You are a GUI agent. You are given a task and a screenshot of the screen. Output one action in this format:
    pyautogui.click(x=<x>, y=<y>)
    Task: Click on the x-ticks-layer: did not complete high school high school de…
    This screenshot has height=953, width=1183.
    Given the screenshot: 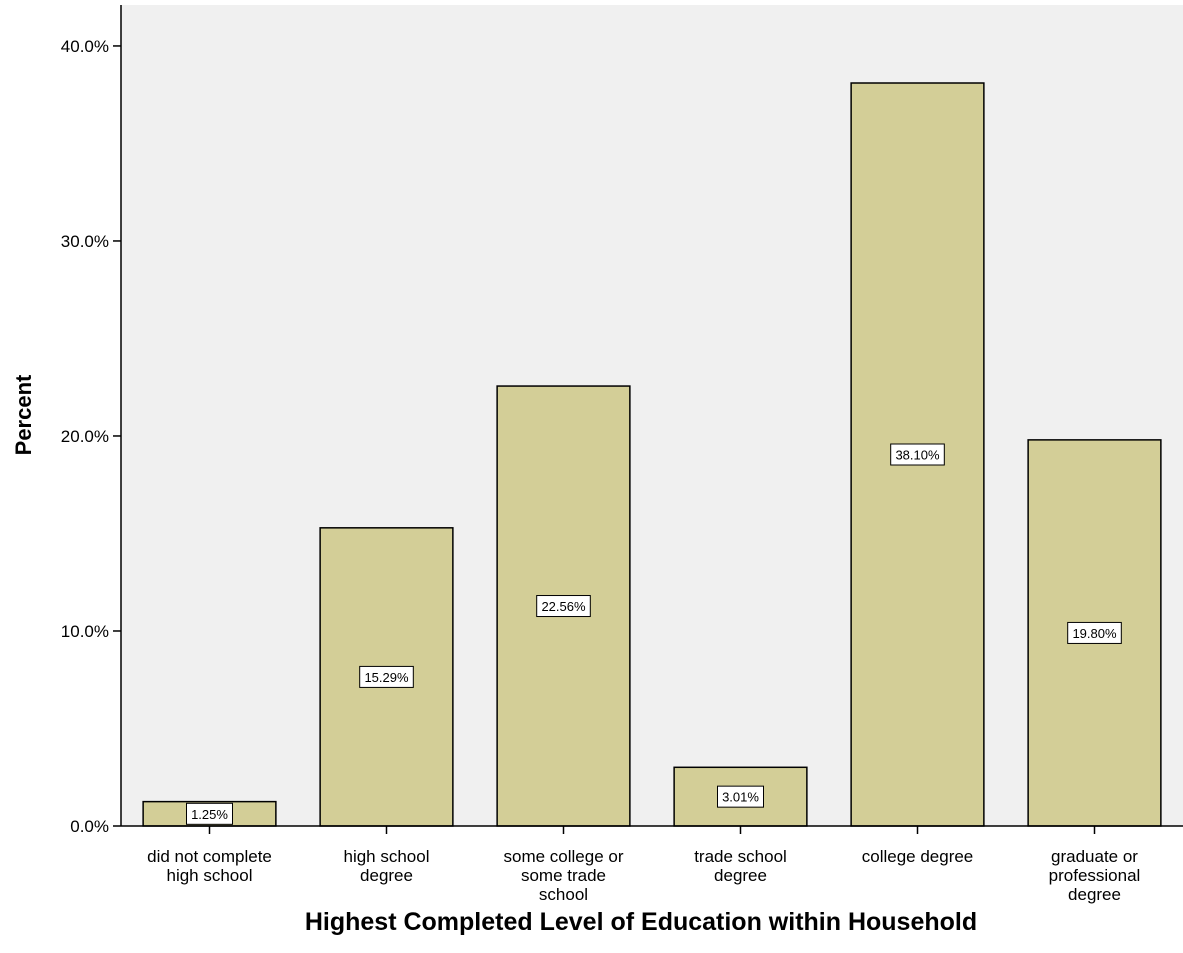 What is the action you would take?
    pyautogui.click(x=643, y=865)
    